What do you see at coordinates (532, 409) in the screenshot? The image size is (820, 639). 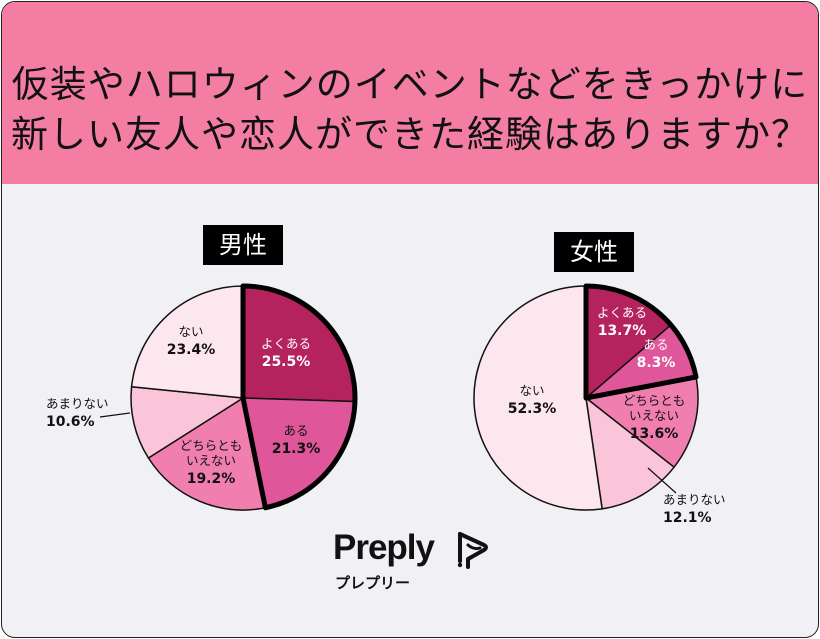 I see `female-value-nai: 52.3%` at bounding box center [532, 409].